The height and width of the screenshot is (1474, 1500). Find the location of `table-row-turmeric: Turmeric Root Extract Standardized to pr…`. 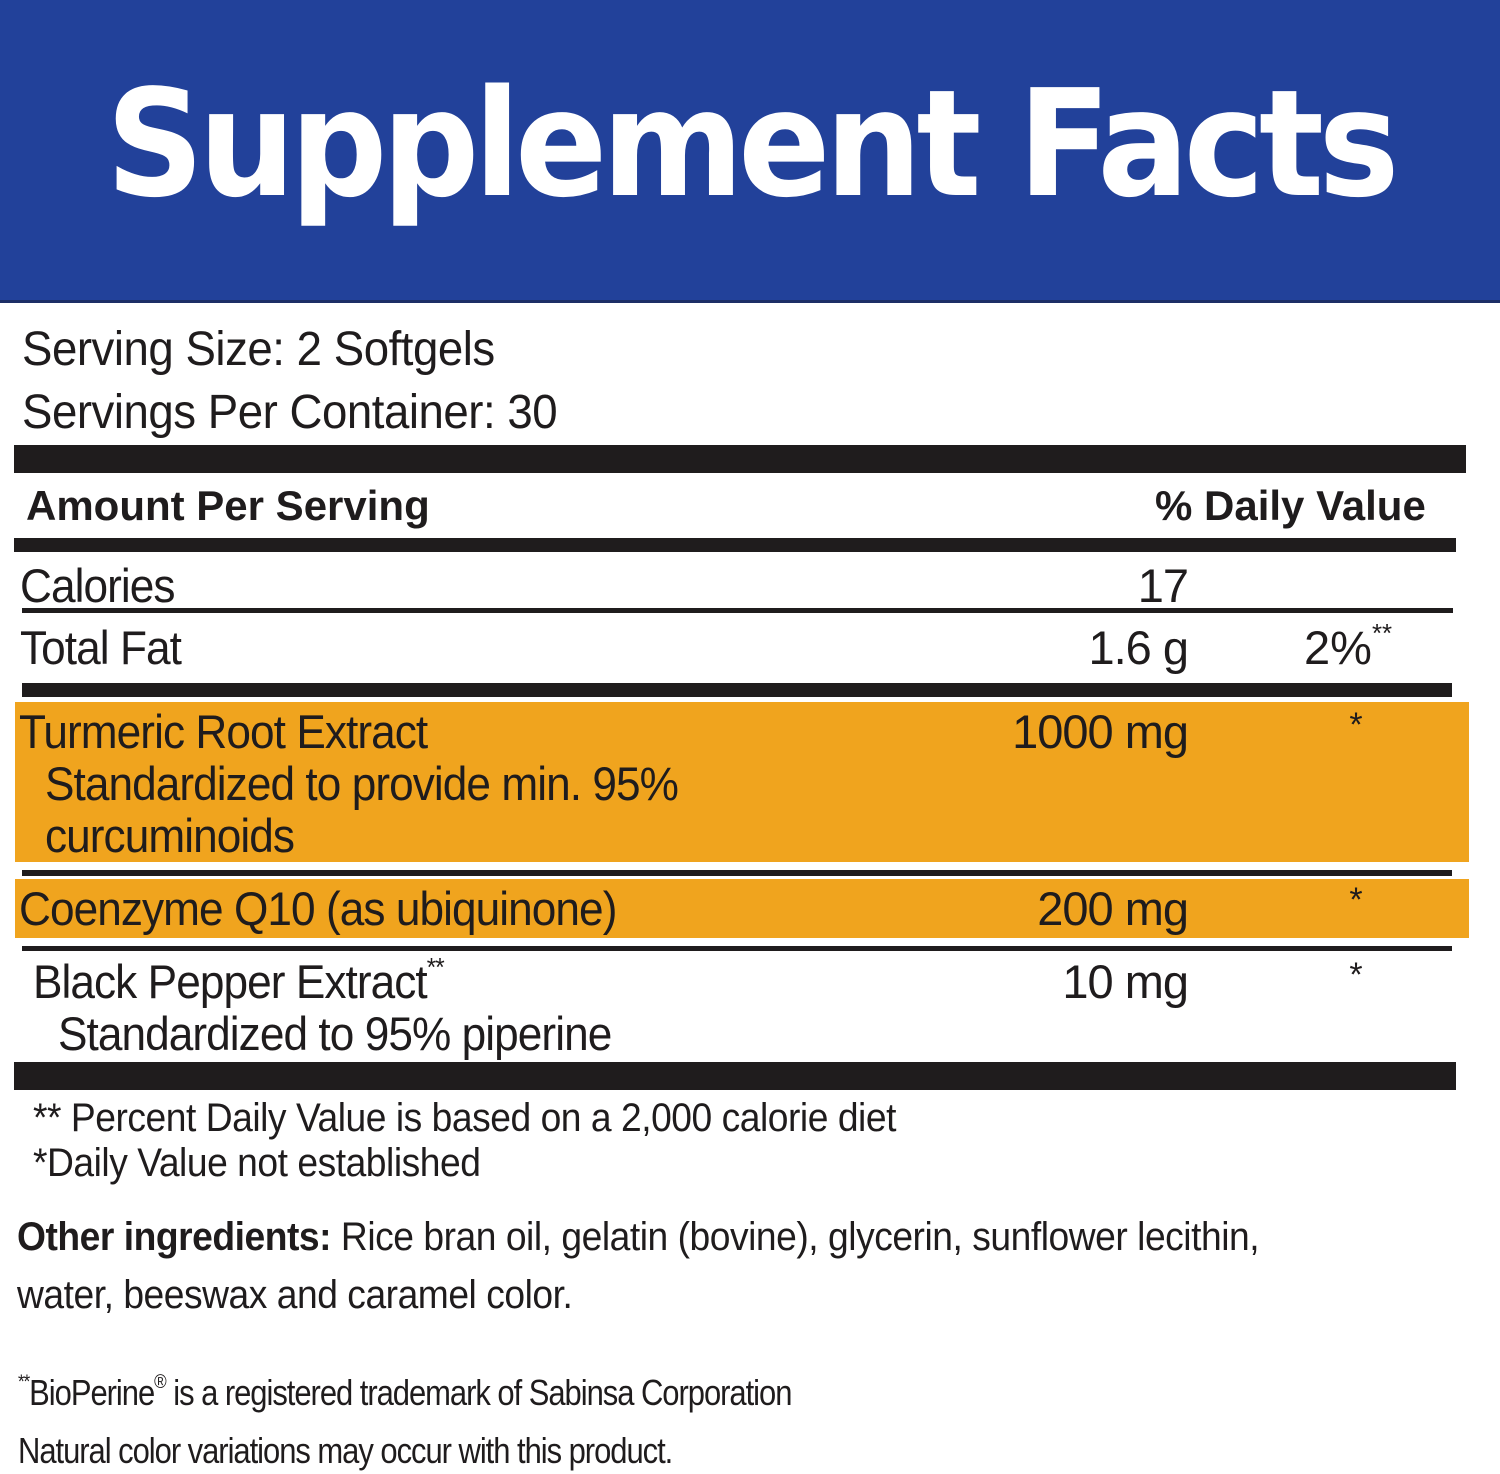

table-row-turmeric: Turmeric Root Extract Standardized to pr… is located at coordinates (742, 782).